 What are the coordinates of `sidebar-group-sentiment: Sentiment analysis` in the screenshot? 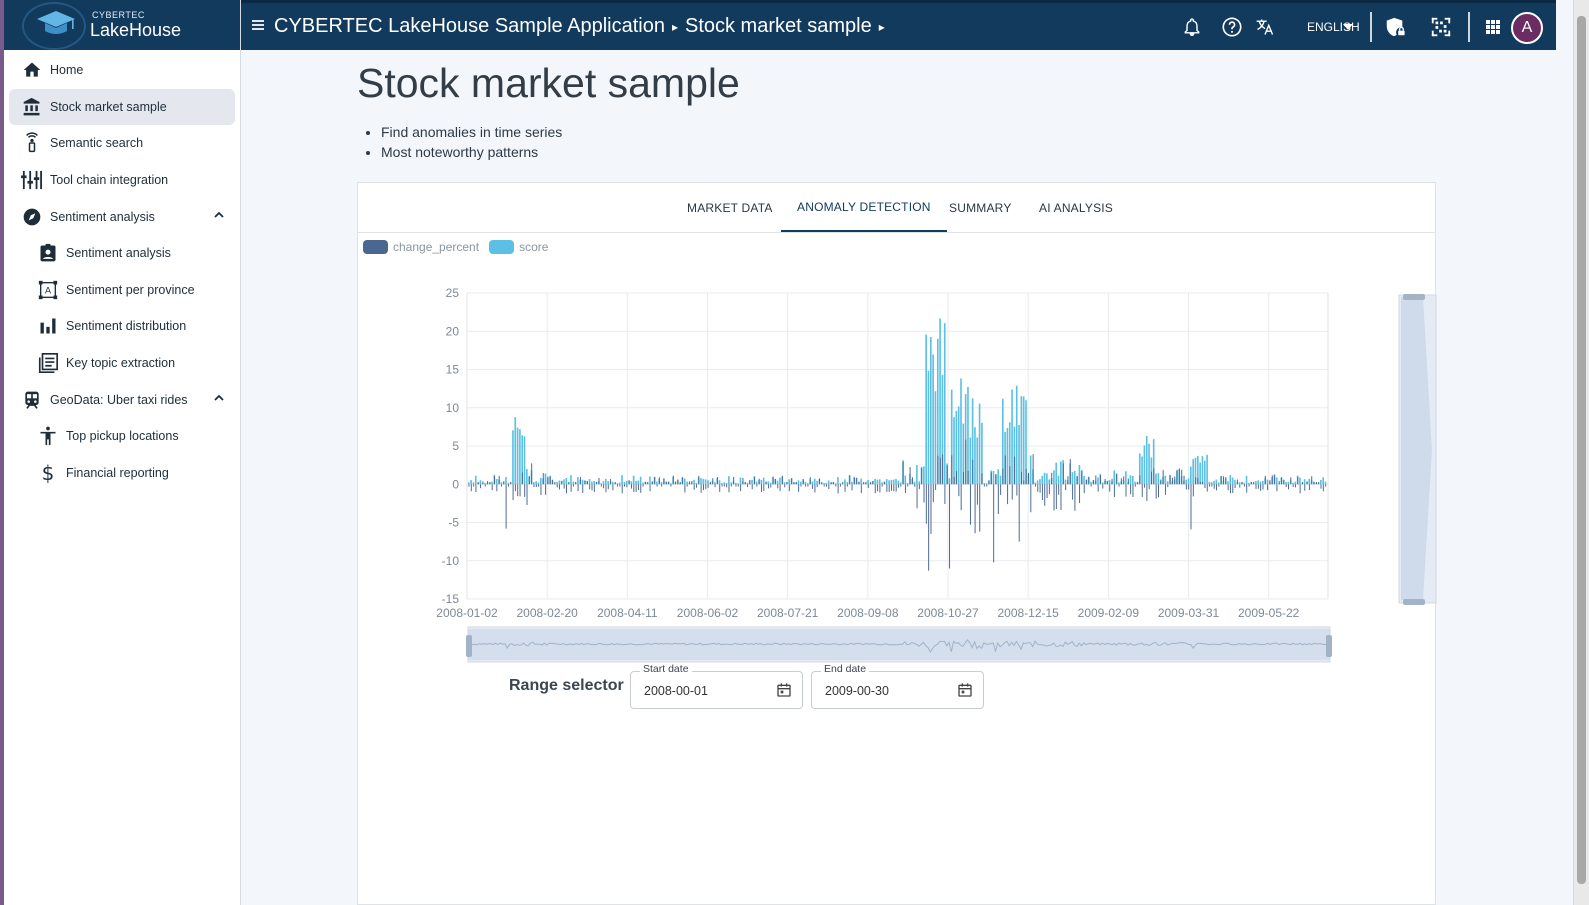 It's located at (122, 216).